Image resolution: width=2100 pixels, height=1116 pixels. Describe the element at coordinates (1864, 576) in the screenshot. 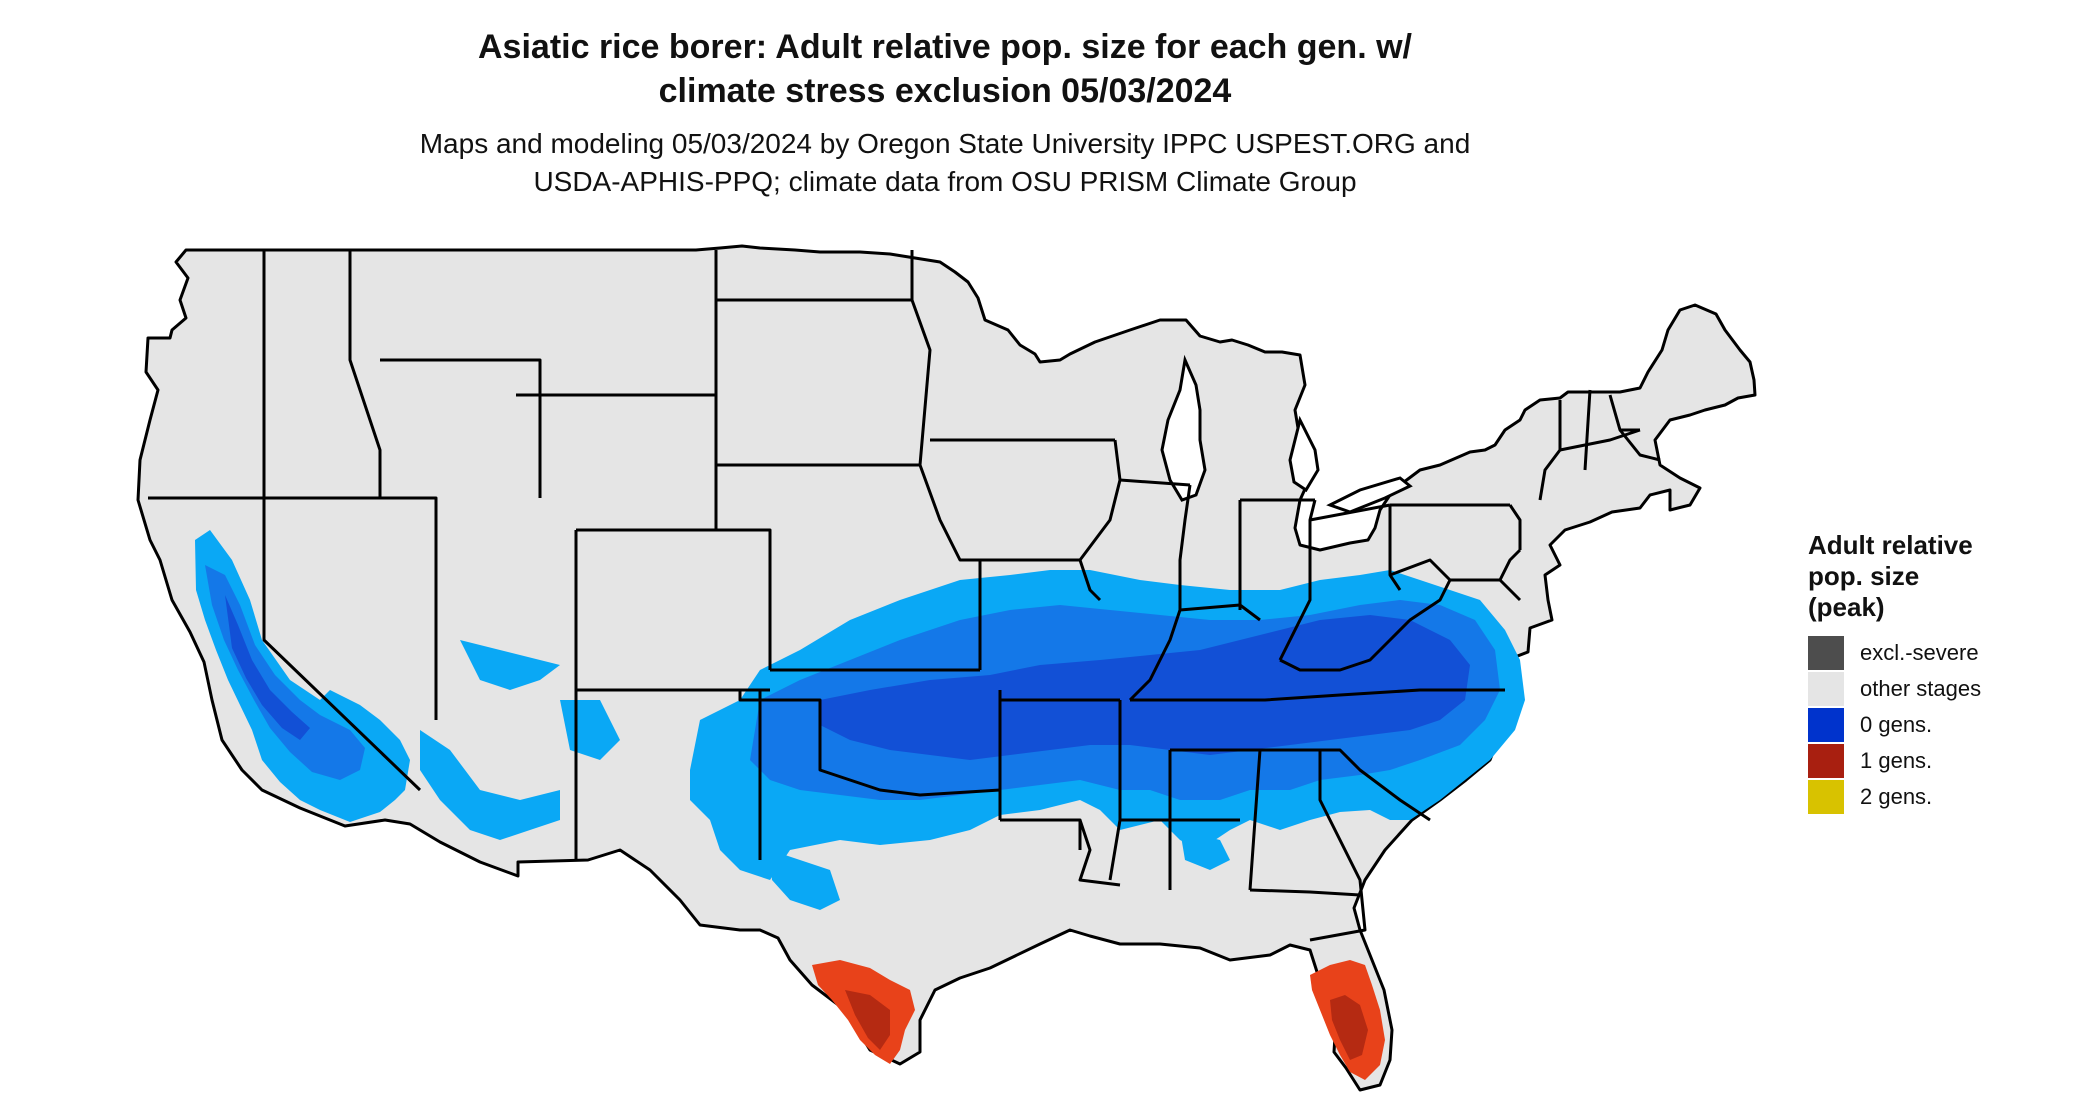

I see `legend-title-line-2: pop. size` at that location.